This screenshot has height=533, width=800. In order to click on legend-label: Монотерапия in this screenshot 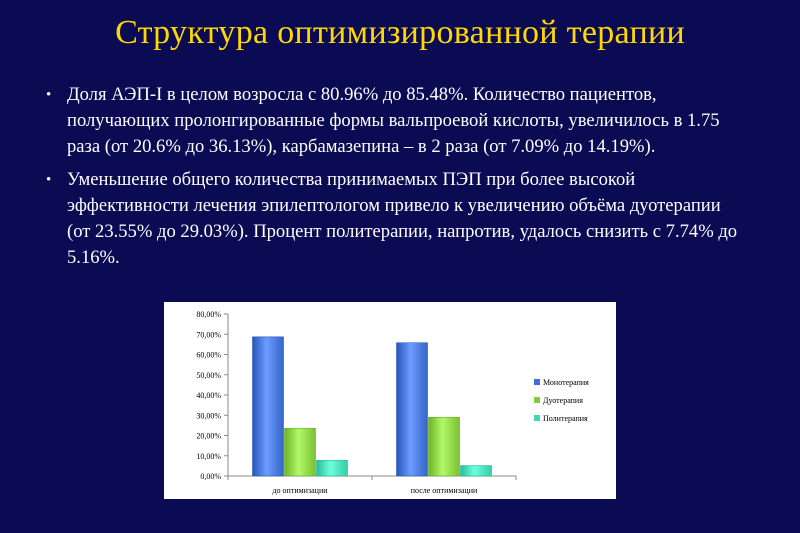, I will do `click(566, 382)`.